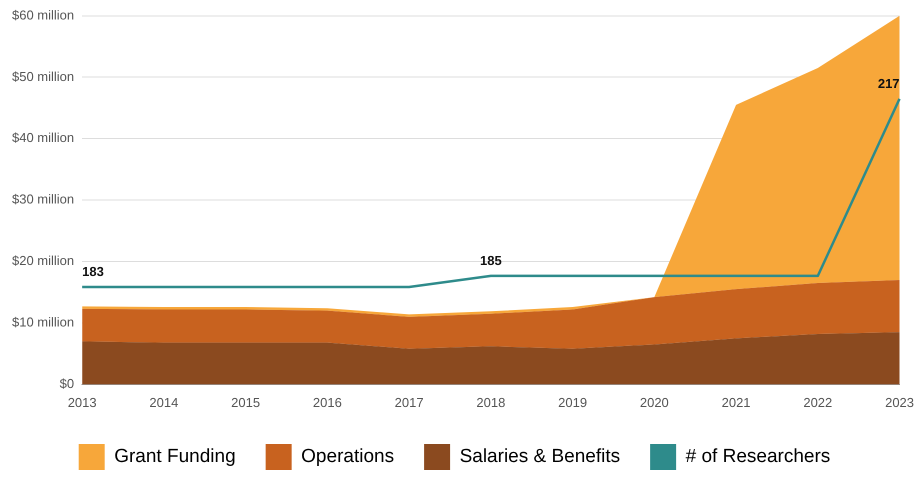 The width and height of the screenshot is (917, 480). I want to click on y-tick-label: $10 million, so click(43, 322).